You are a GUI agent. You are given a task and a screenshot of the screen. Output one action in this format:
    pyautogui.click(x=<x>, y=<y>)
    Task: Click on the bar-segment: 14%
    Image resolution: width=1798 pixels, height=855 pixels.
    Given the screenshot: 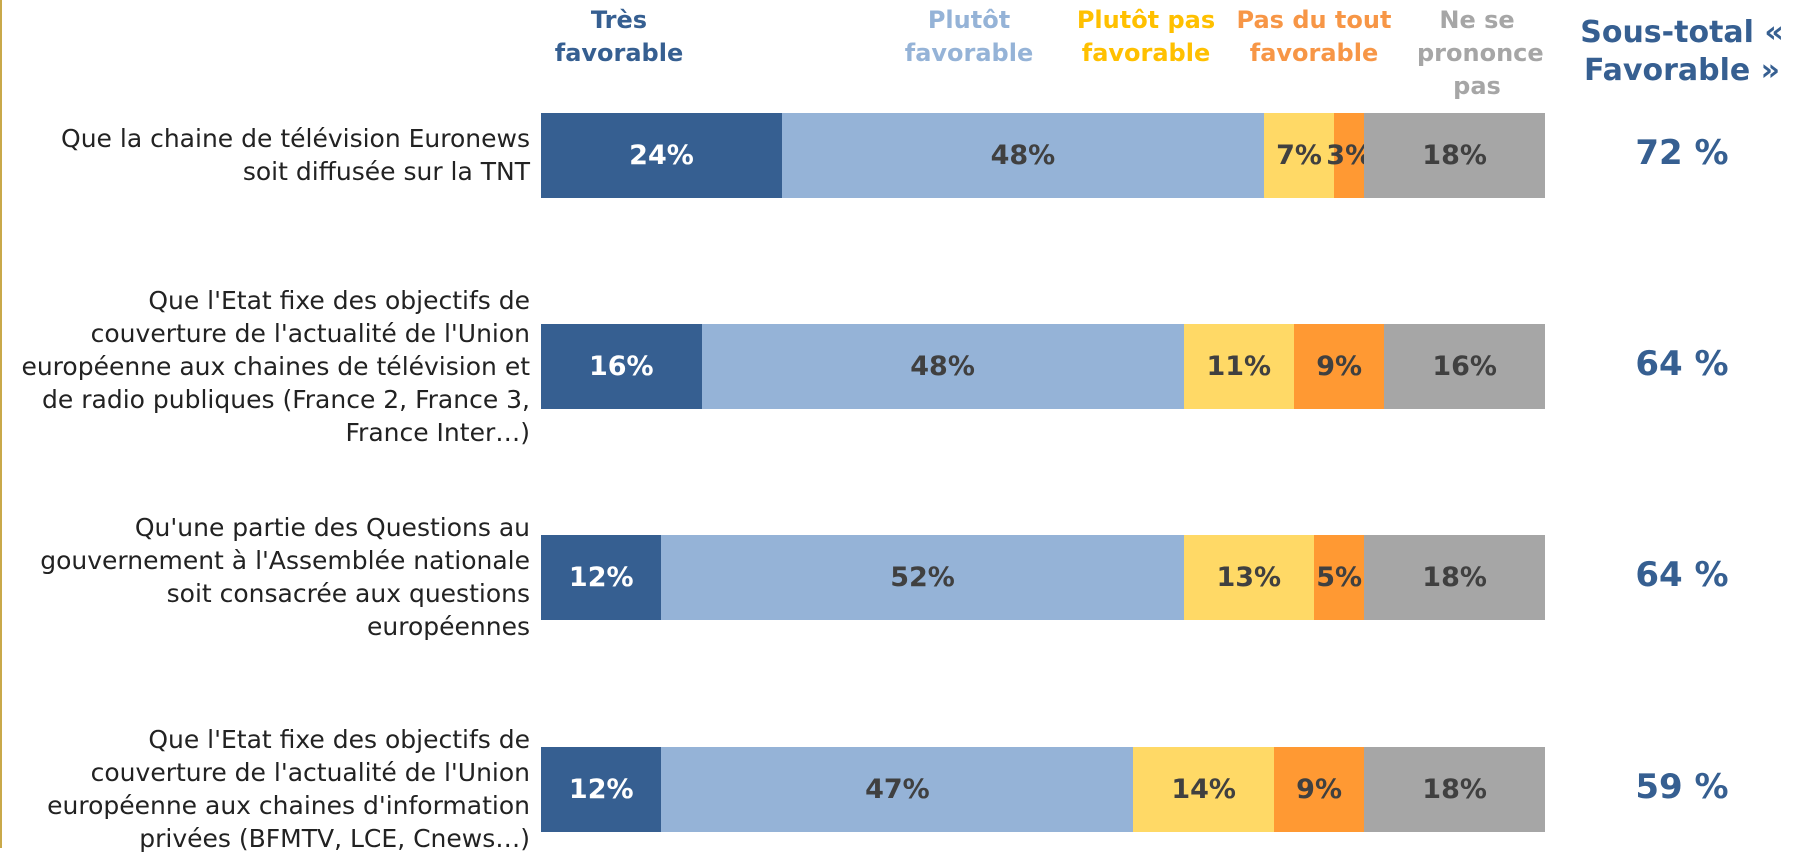 What is the action you would take?
    pyautogui.click(x=1203, y=789)
    